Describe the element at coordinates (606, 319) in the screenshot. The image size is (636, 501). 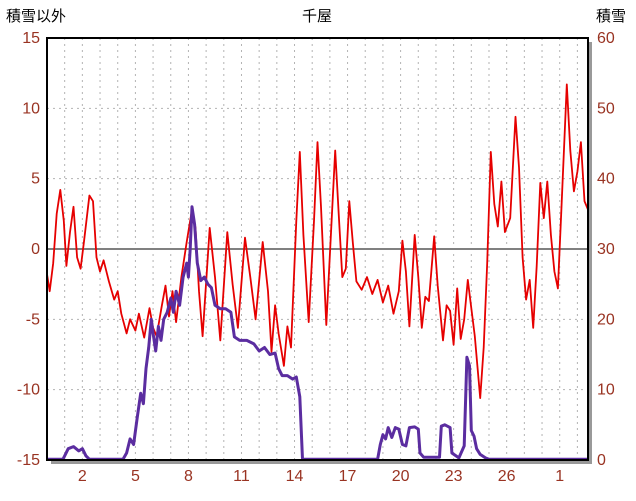
I see `right-axis-tick-label: 20` at that location.